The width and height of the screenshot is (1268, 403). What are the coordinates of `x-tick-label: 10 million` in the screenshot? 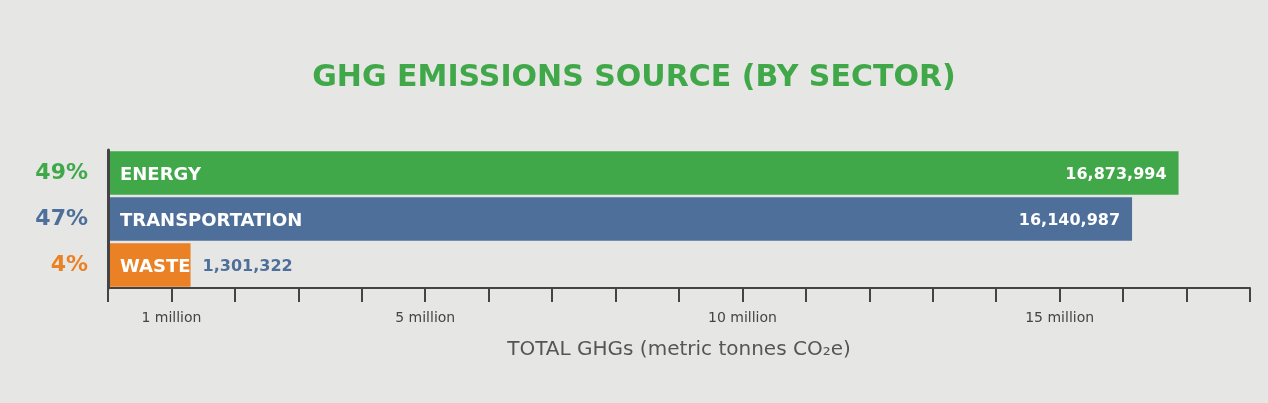 It's located at (742, 317).